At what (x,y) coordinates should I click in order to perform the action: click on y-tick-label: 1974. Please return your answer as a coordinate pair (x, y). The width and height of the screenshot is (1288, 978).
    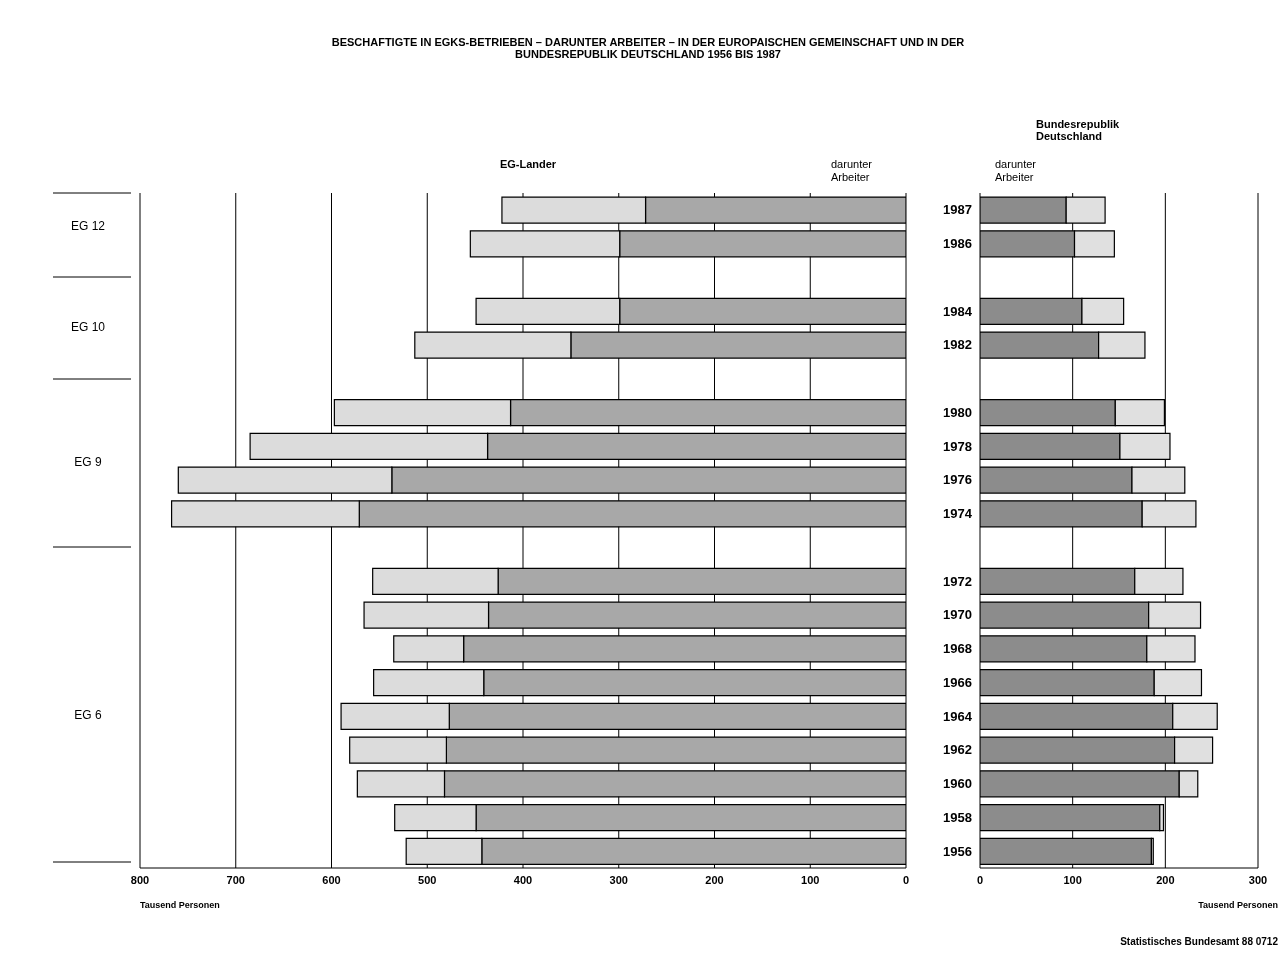
    Looking at the image, I should click on (958, 514).